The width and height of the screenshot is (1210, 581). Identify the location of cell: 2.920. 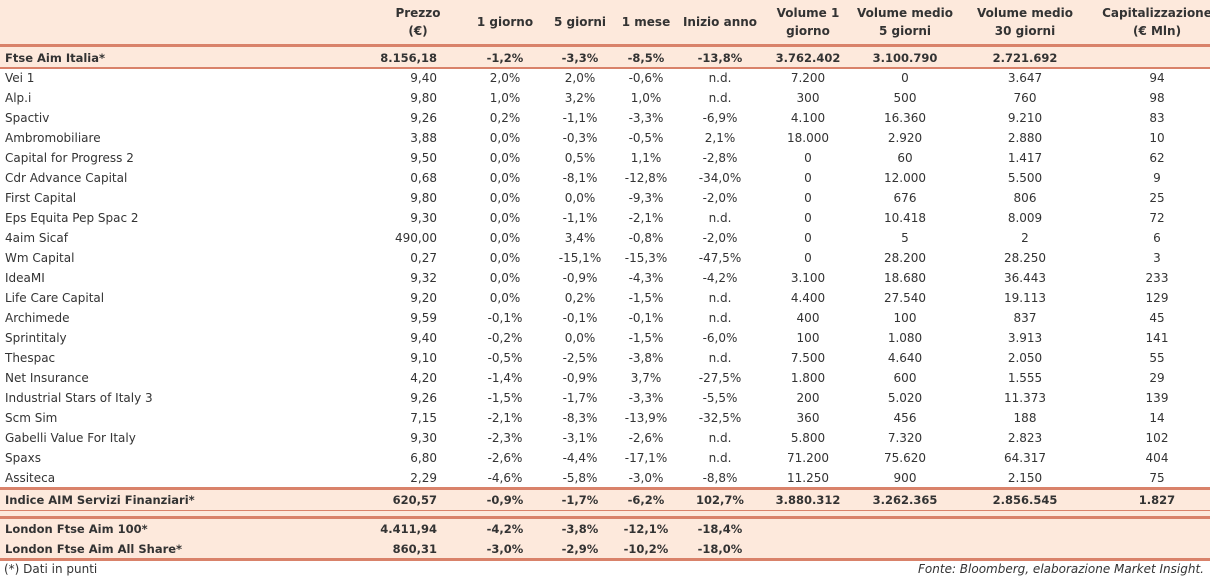
(905, 138).